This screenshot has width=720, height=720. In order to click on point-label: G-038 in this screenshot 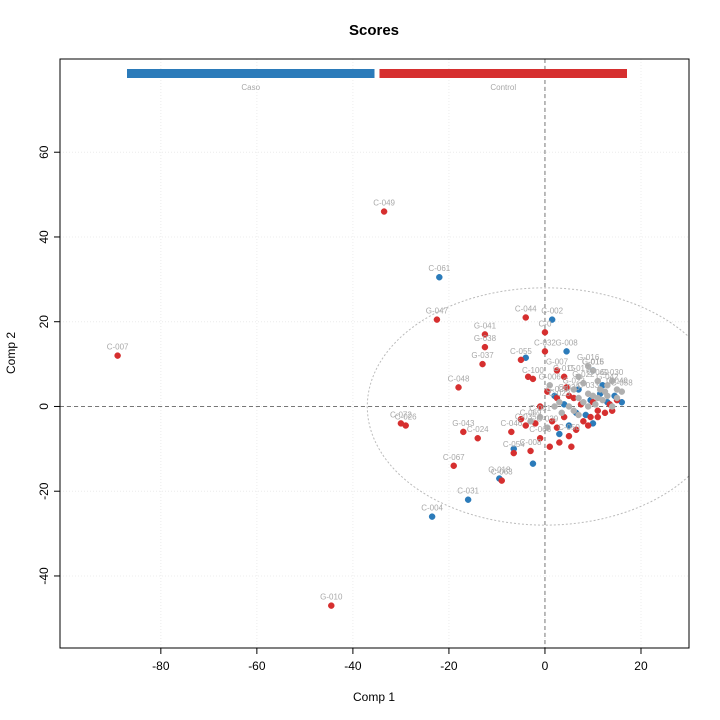, I will do `click(485, 338)`.